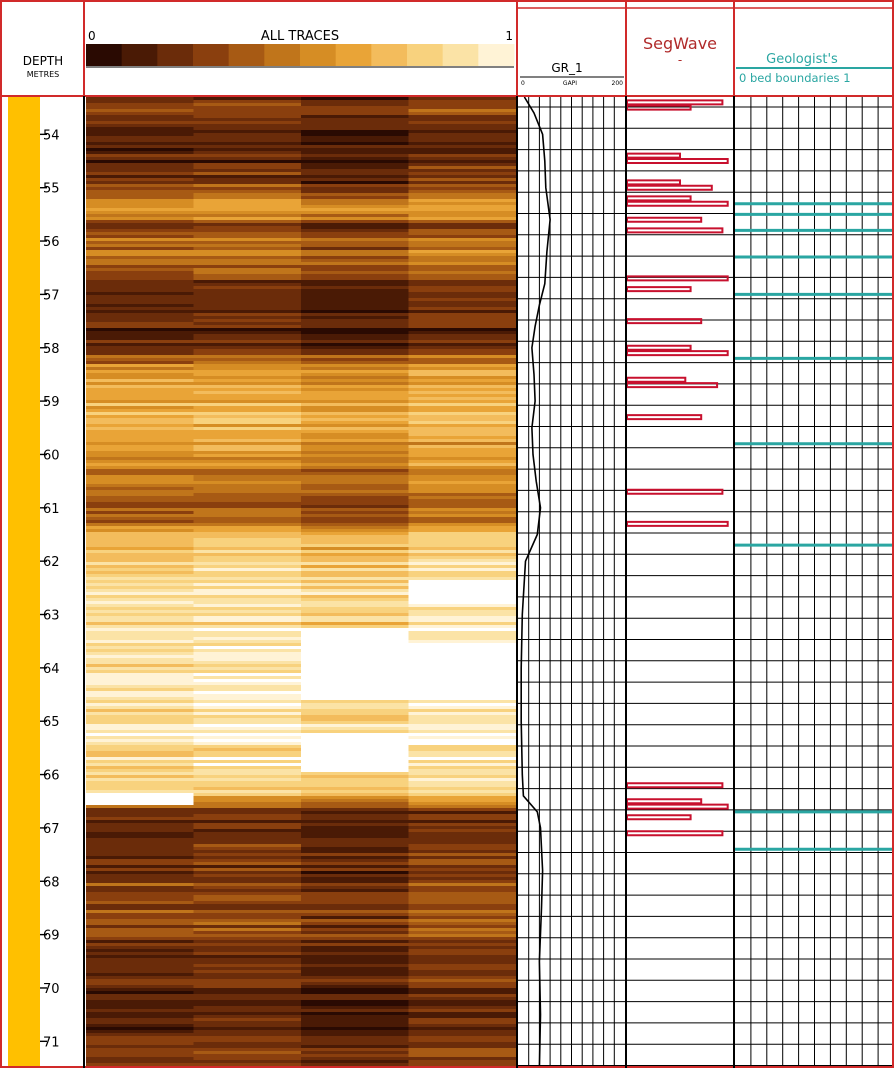 The image size is (894, 1068). I want to click on depth-tick-label: 56, so click(51, 242).